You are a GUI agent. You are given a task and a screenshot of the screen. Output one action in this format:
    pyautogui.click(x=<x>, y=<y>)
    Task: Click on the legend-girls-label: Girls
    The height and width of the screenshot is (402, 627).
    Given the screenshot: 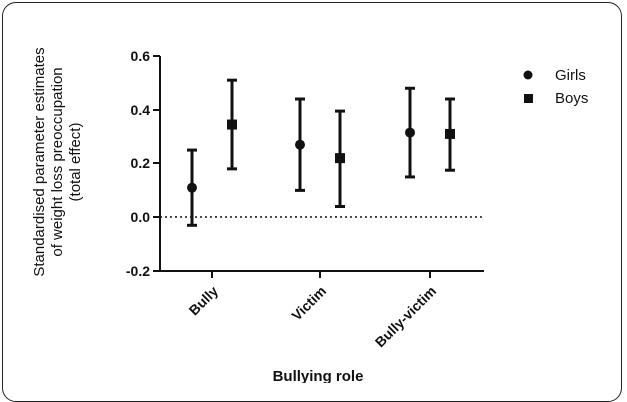 What is the action you would take?
    pyautogui.click(x=570, y=75)
    